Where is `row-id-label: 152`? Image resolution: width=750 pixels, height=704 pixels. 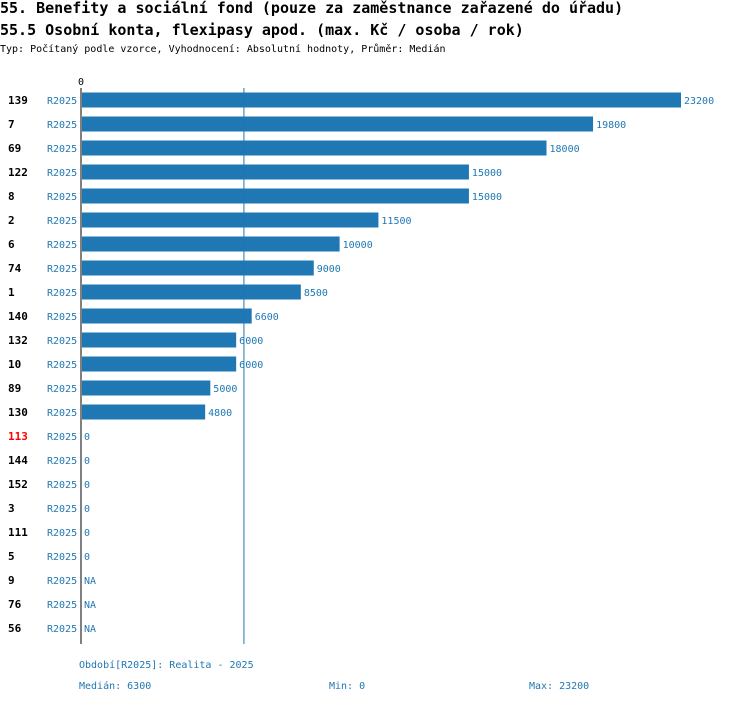
row-id-label: 152 is located at coordinates (18, 484).